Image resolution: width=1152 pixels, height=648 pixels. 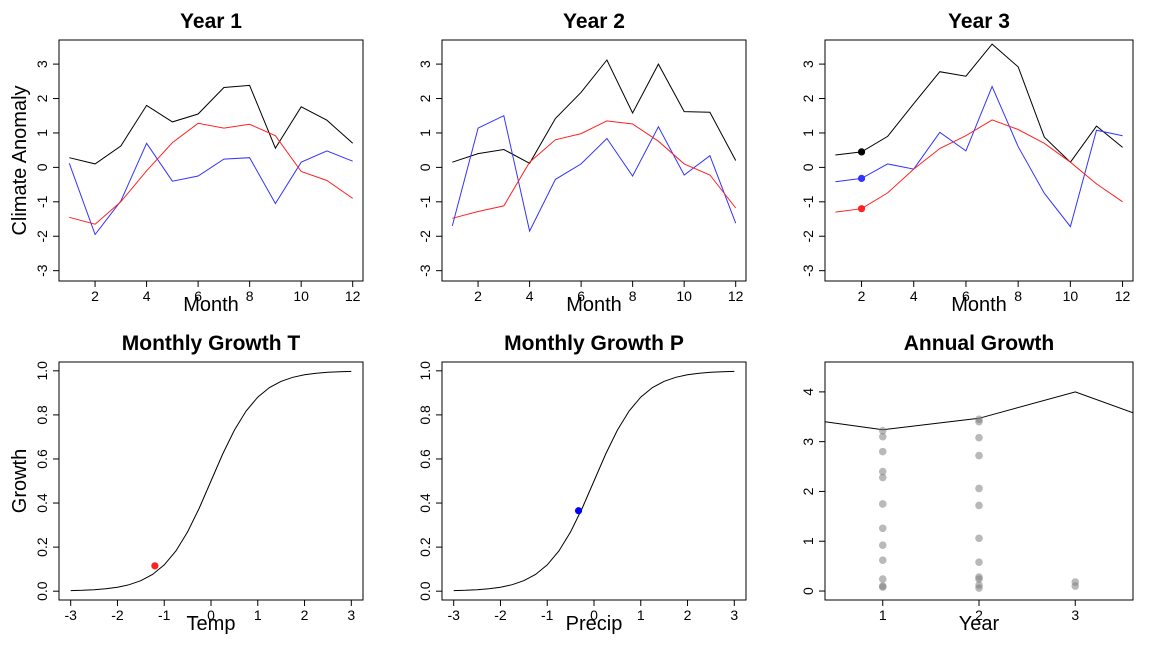 What do you see at coordinates (20, 481) in the screenshot?
I see `y-axis-label: Growth` at bounding box center [20, 481].